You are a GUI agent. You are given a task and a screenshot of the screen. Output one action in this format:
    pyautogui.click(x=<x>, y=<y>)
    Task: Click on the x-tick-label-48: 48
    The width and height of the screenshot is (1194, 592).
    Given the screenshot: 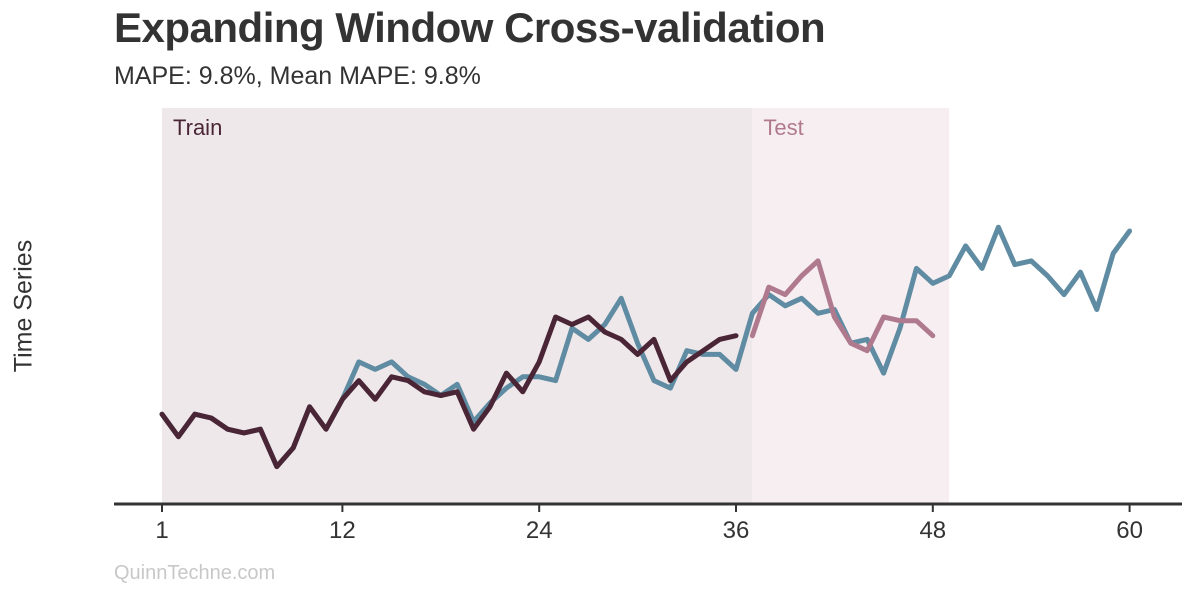 What is the action you would take?
    pyautogui.click(x=932, y=530)
    